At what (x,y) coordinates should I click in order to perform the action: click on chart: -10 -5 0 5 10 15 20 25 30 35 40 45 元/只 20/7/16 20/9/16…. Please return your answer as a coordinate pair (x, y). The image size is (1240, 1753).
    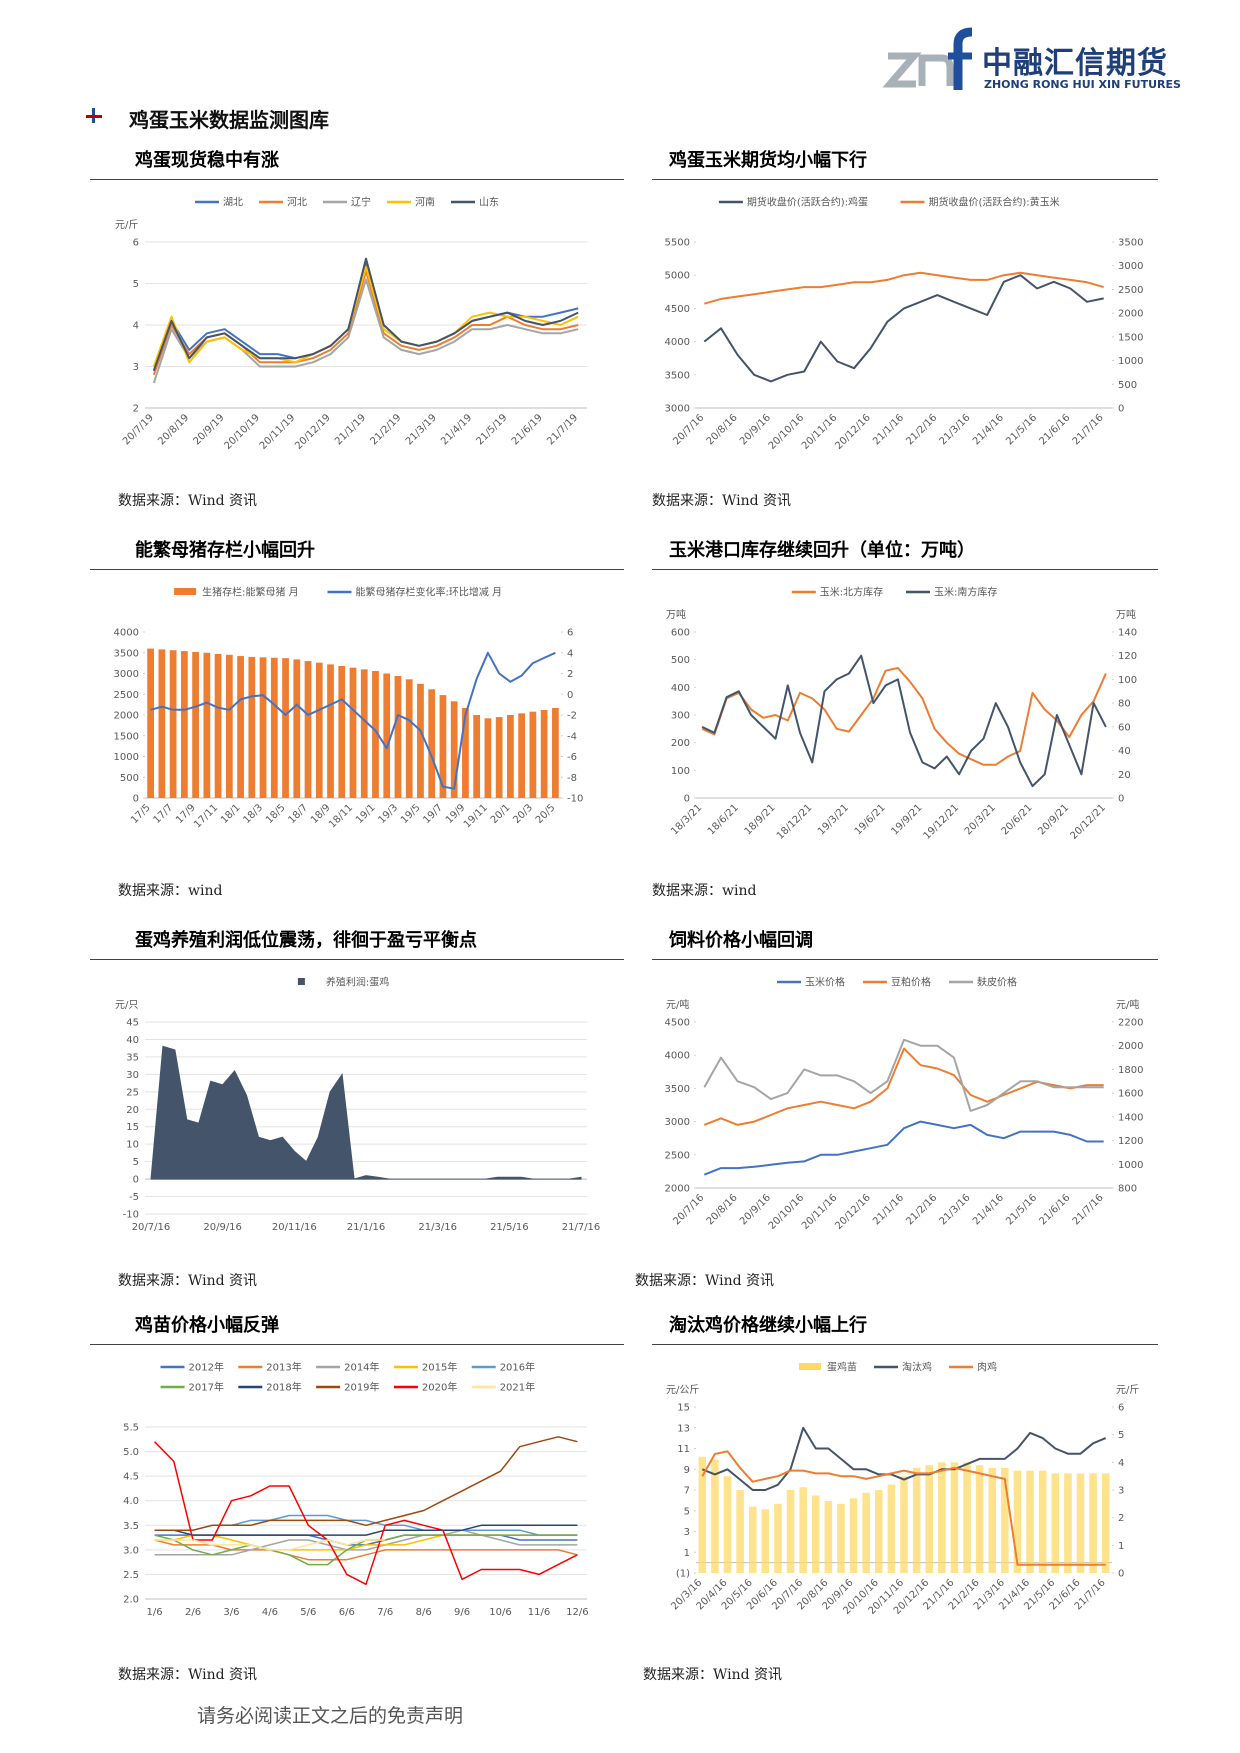
    Looking at the image, I should click on (357, 1105).